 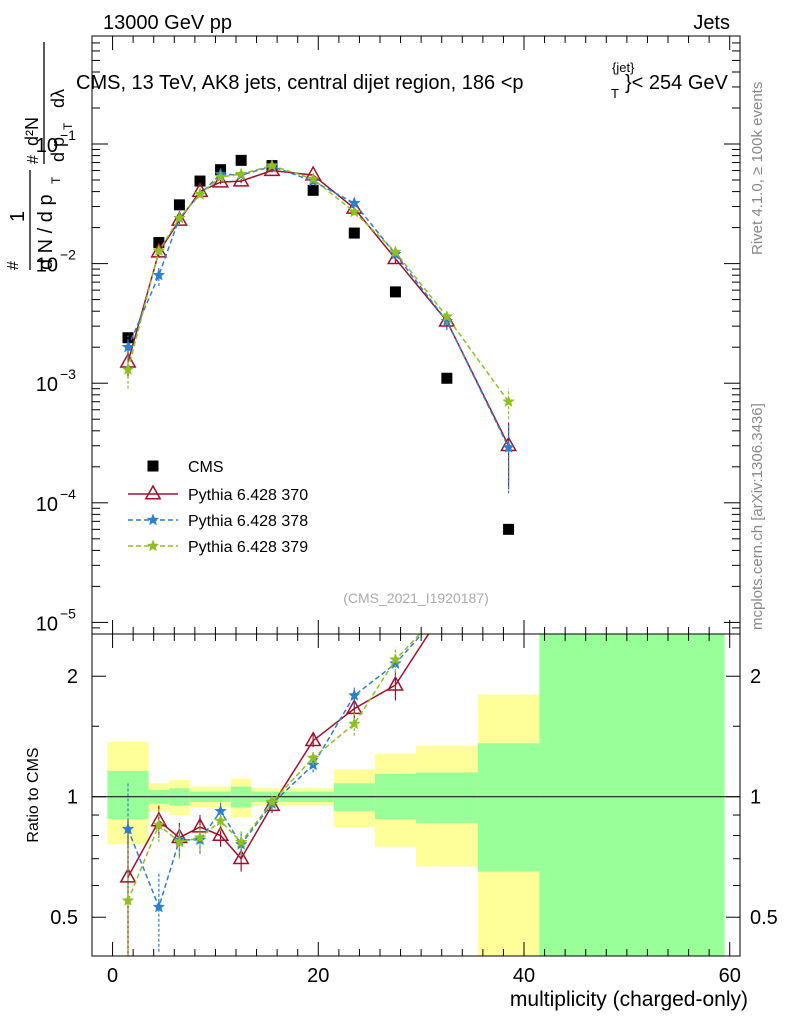 What do you see at coordinates (623, 67) in the screenshot?
I see `plot-title-sup: {jet}` at bounding box center [623, 67].